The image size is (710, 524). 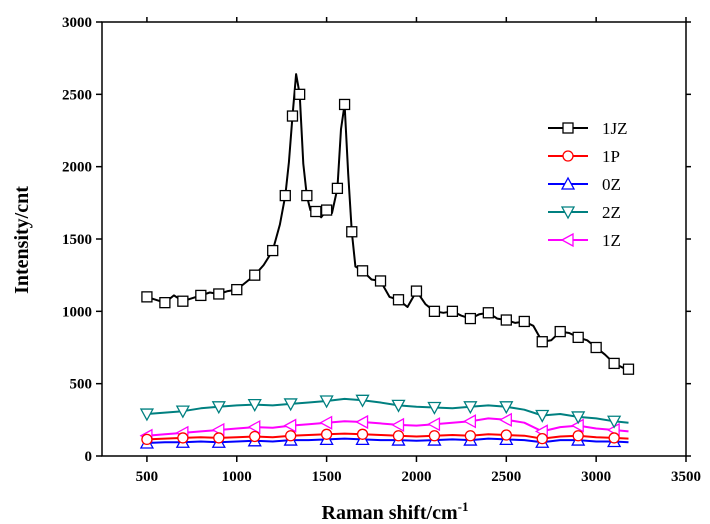 What do you see at coordinates (611, 156) in the screenshot?
I see `legend-label: 1P` at bounding box center [611, 156].